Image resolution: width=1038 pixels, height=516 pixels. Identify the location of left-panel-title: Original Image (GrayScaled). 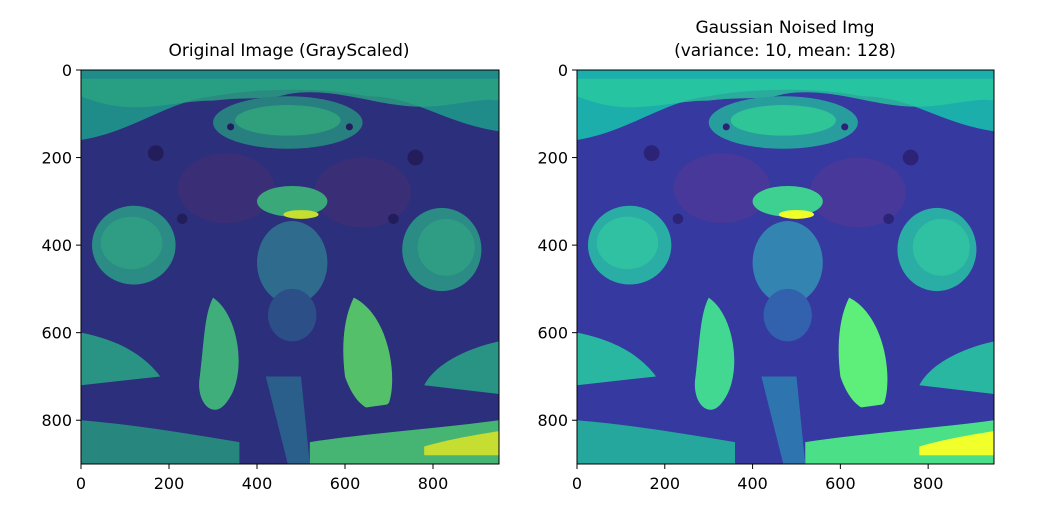
(288, 51).